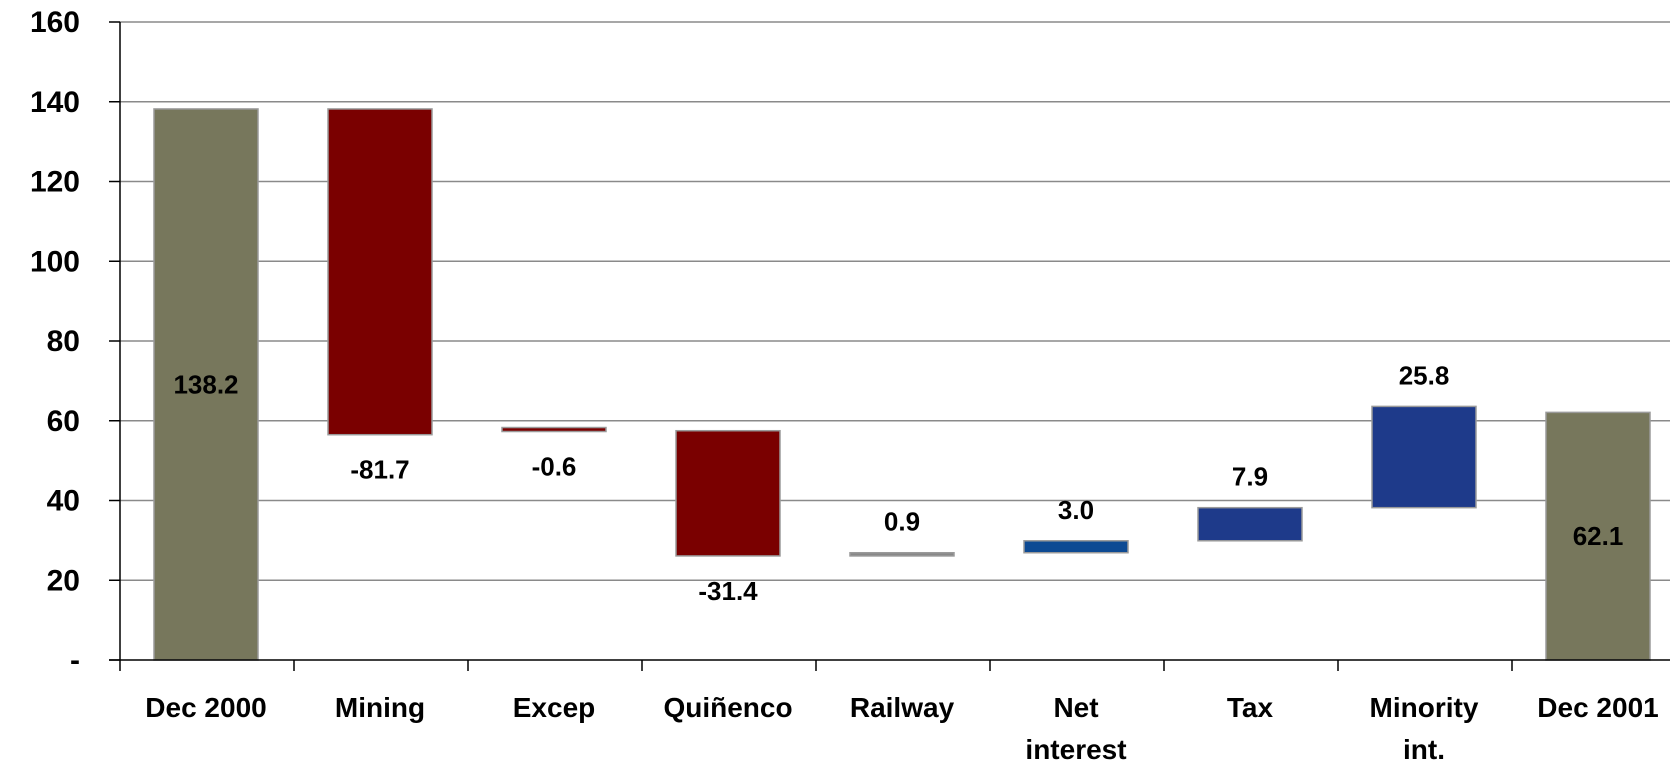 This screenshot has height=764, width=1670. I want to click on x-category-label: Excep, so click(554, 707).